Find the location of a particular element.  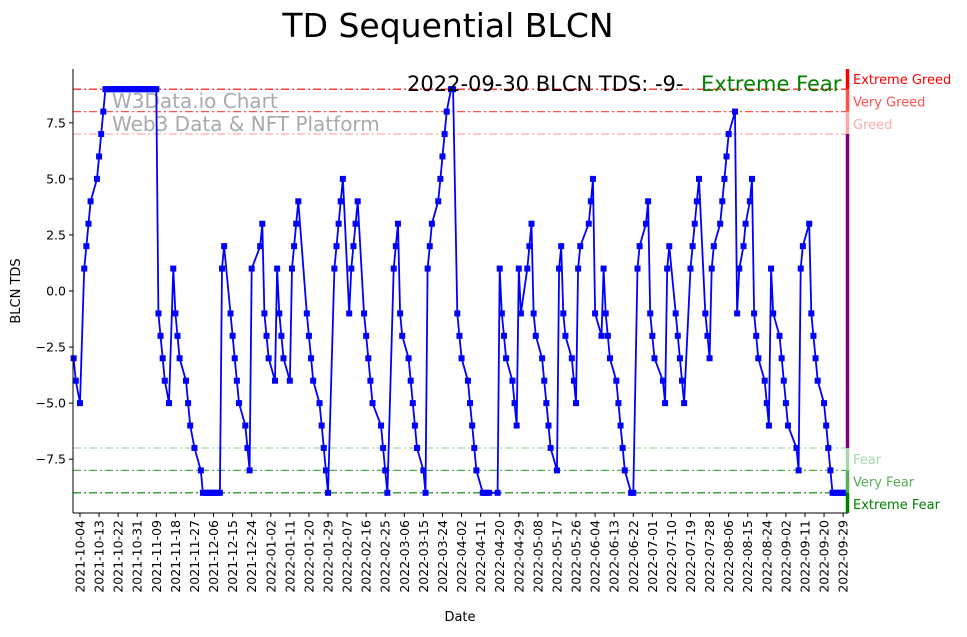

x-tick-label: 2022-07-19 is located at coordinates (690, 556).